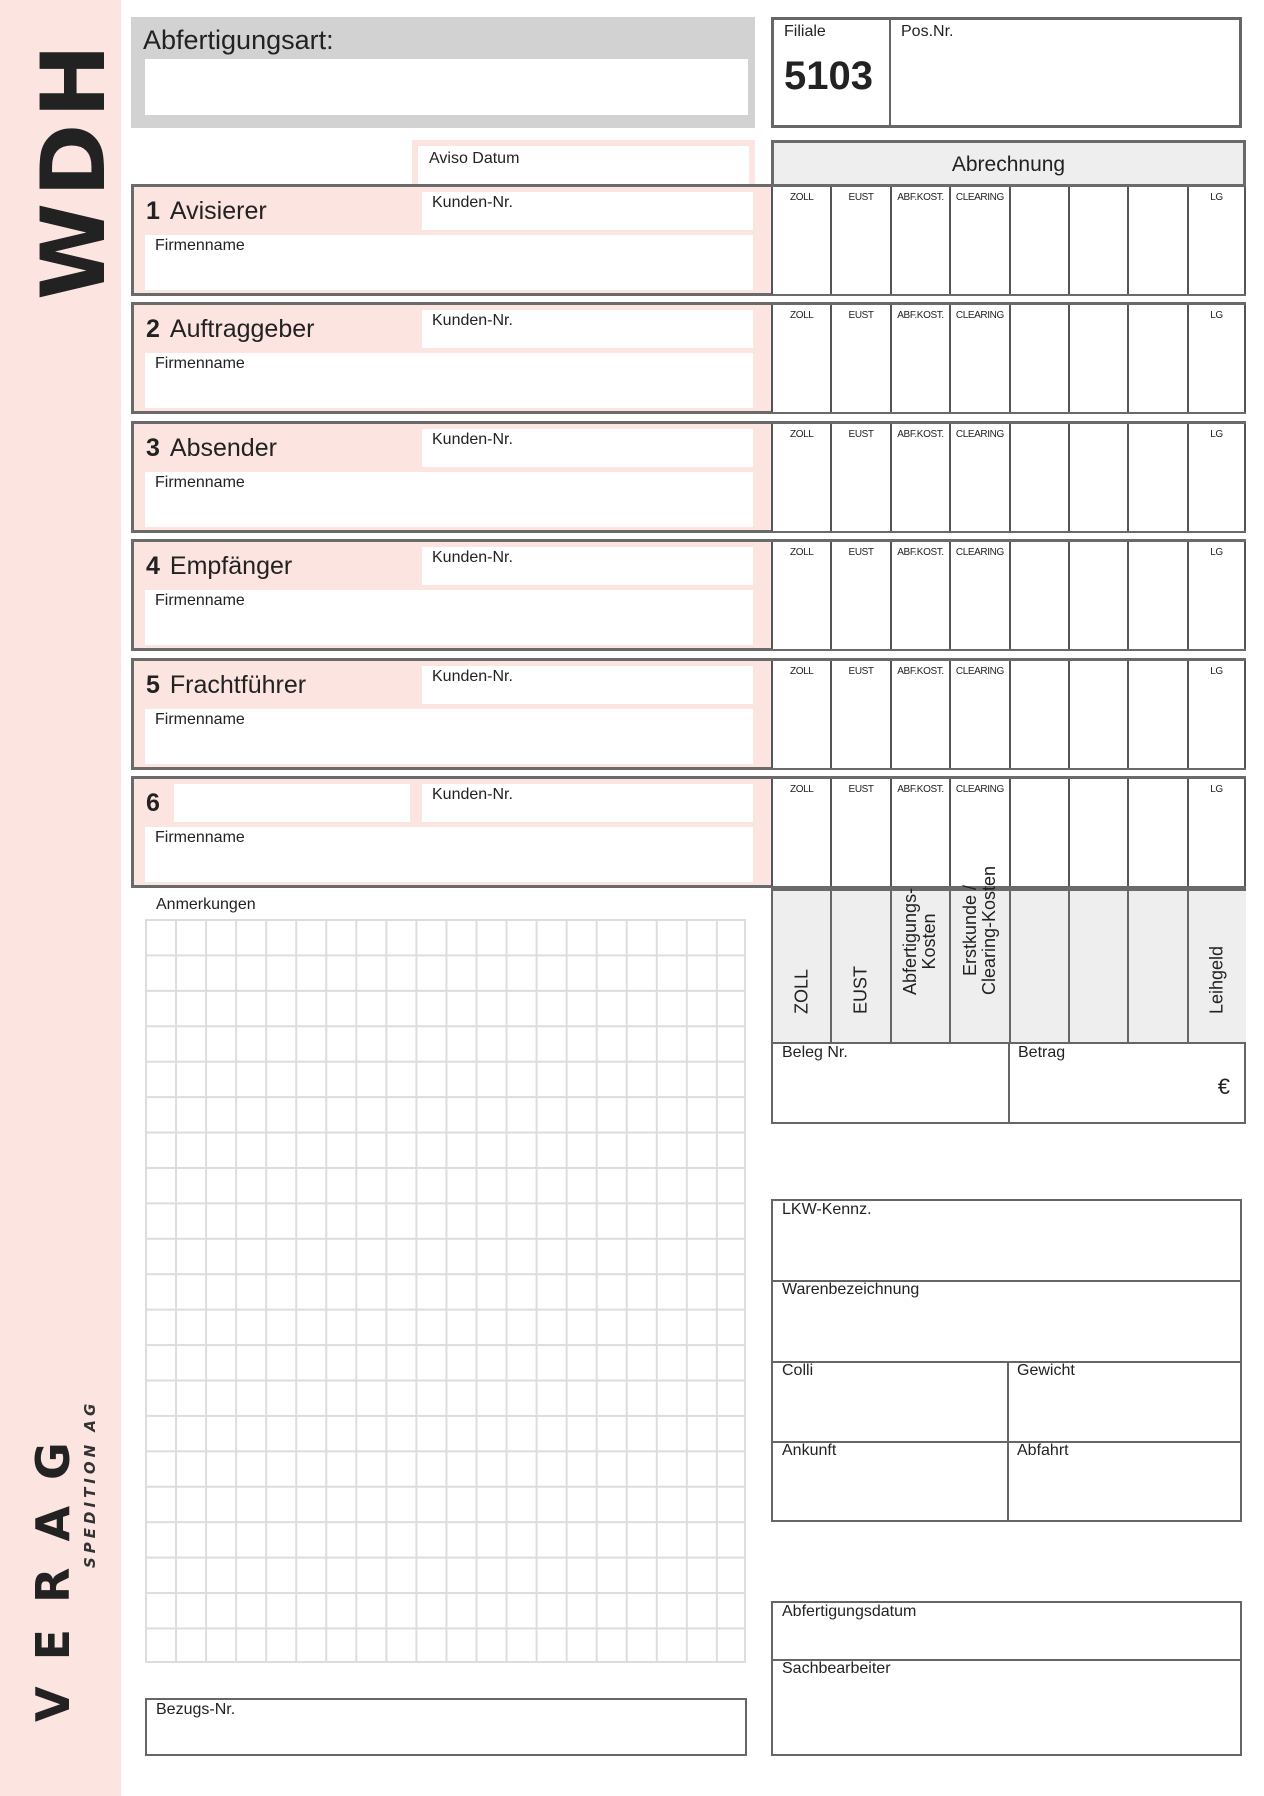  Describe the element at coordinates (238, 40) in the screenshot. I see `abfertigungsart-label: Abfertigungsart:` at that location.